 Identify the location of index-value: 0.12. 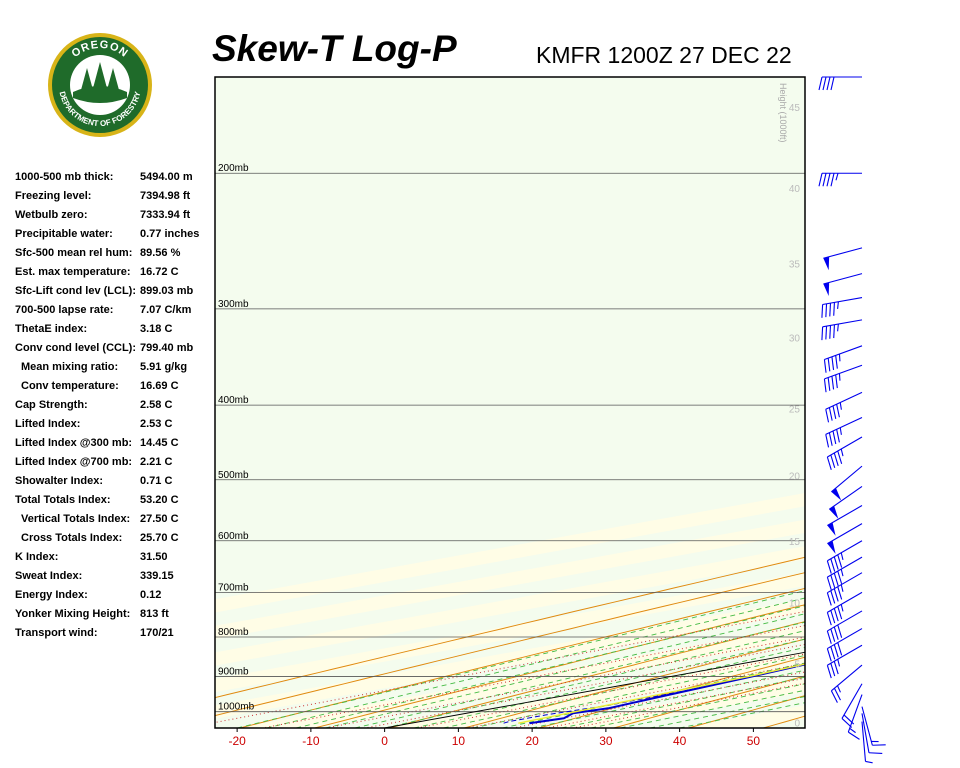
(151, 595).